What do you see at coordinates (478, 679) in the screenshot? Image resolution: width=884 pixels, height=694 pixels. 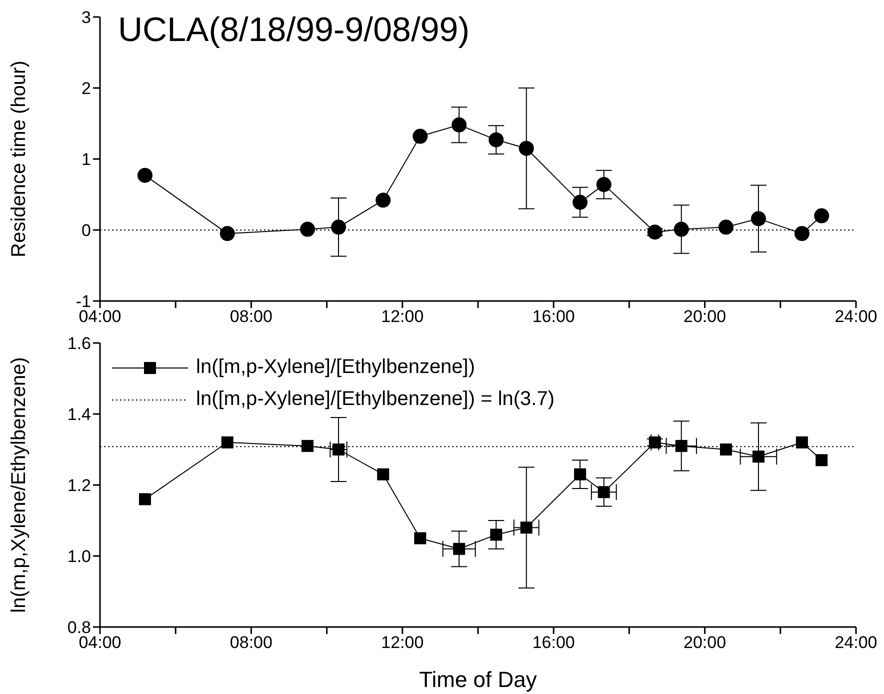 I see `x-axis-title: Time of Day` at bounding box center [478, 679].